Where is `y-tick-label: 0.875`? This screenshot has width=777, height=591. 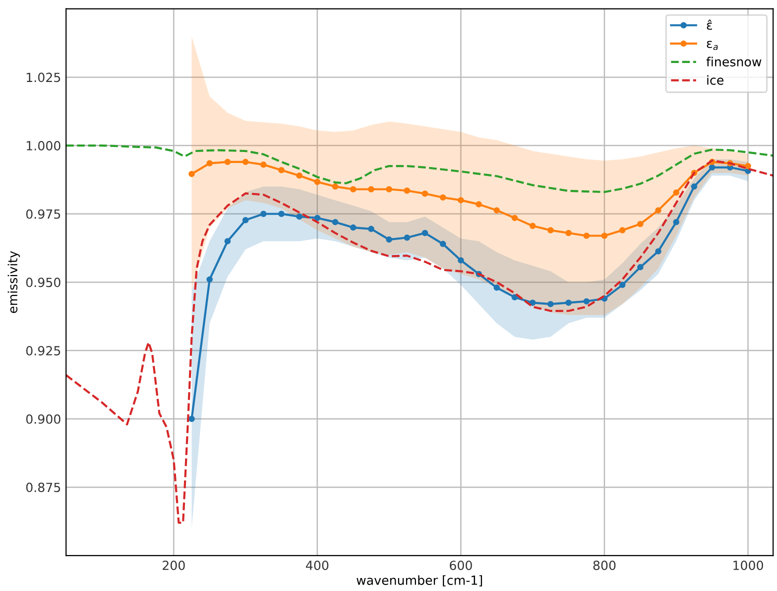 y-tick-label: 0.875 is located at coordinates (43, 487).